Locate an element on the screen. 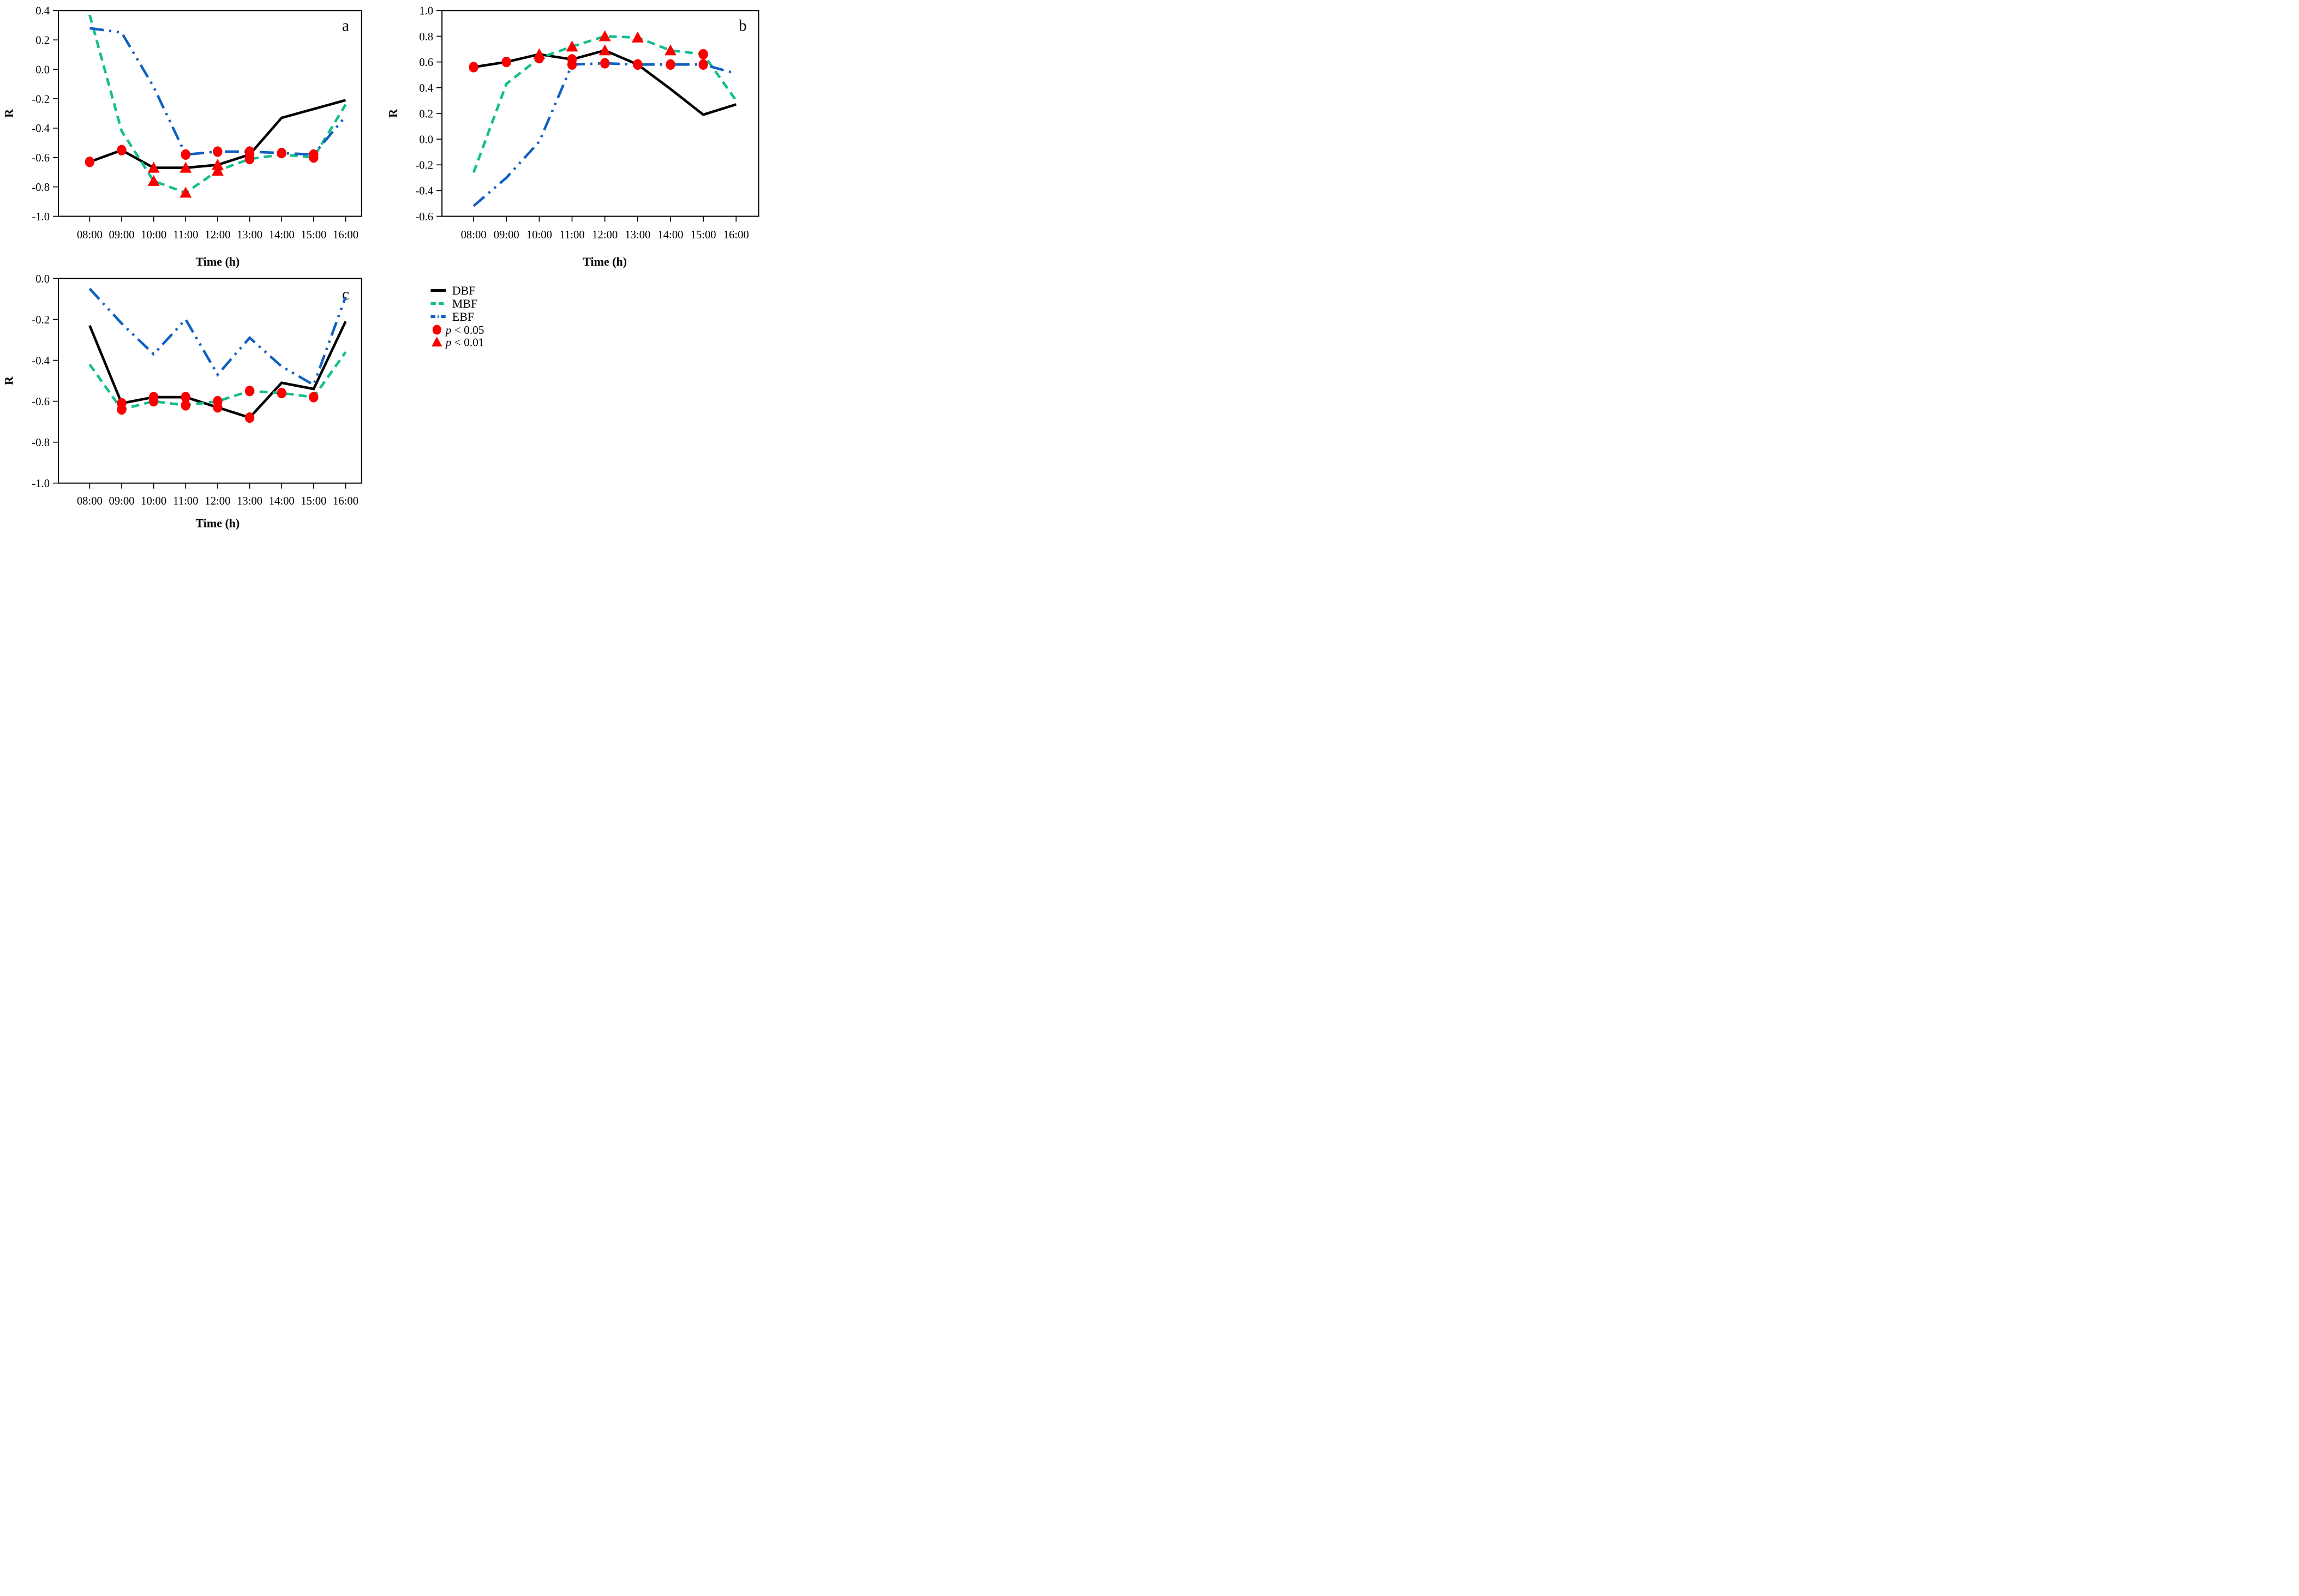 The height and width of the screenshot is (1596, 2299). y-tick-label: 0.2 is located at coordinates (426, 114).